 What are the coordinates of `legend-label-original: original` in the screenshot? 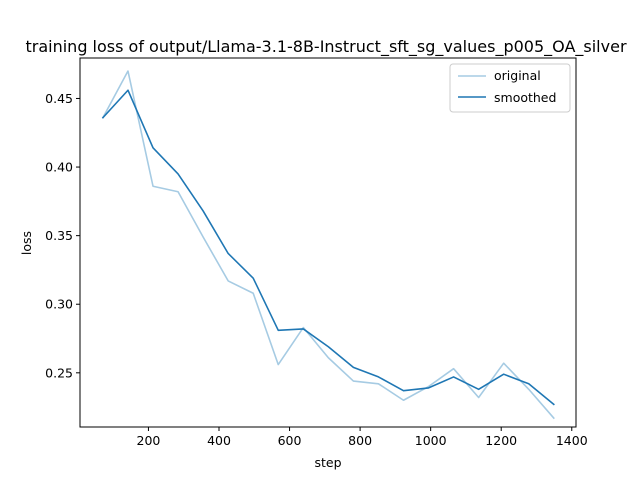 It's located at (517, 75).